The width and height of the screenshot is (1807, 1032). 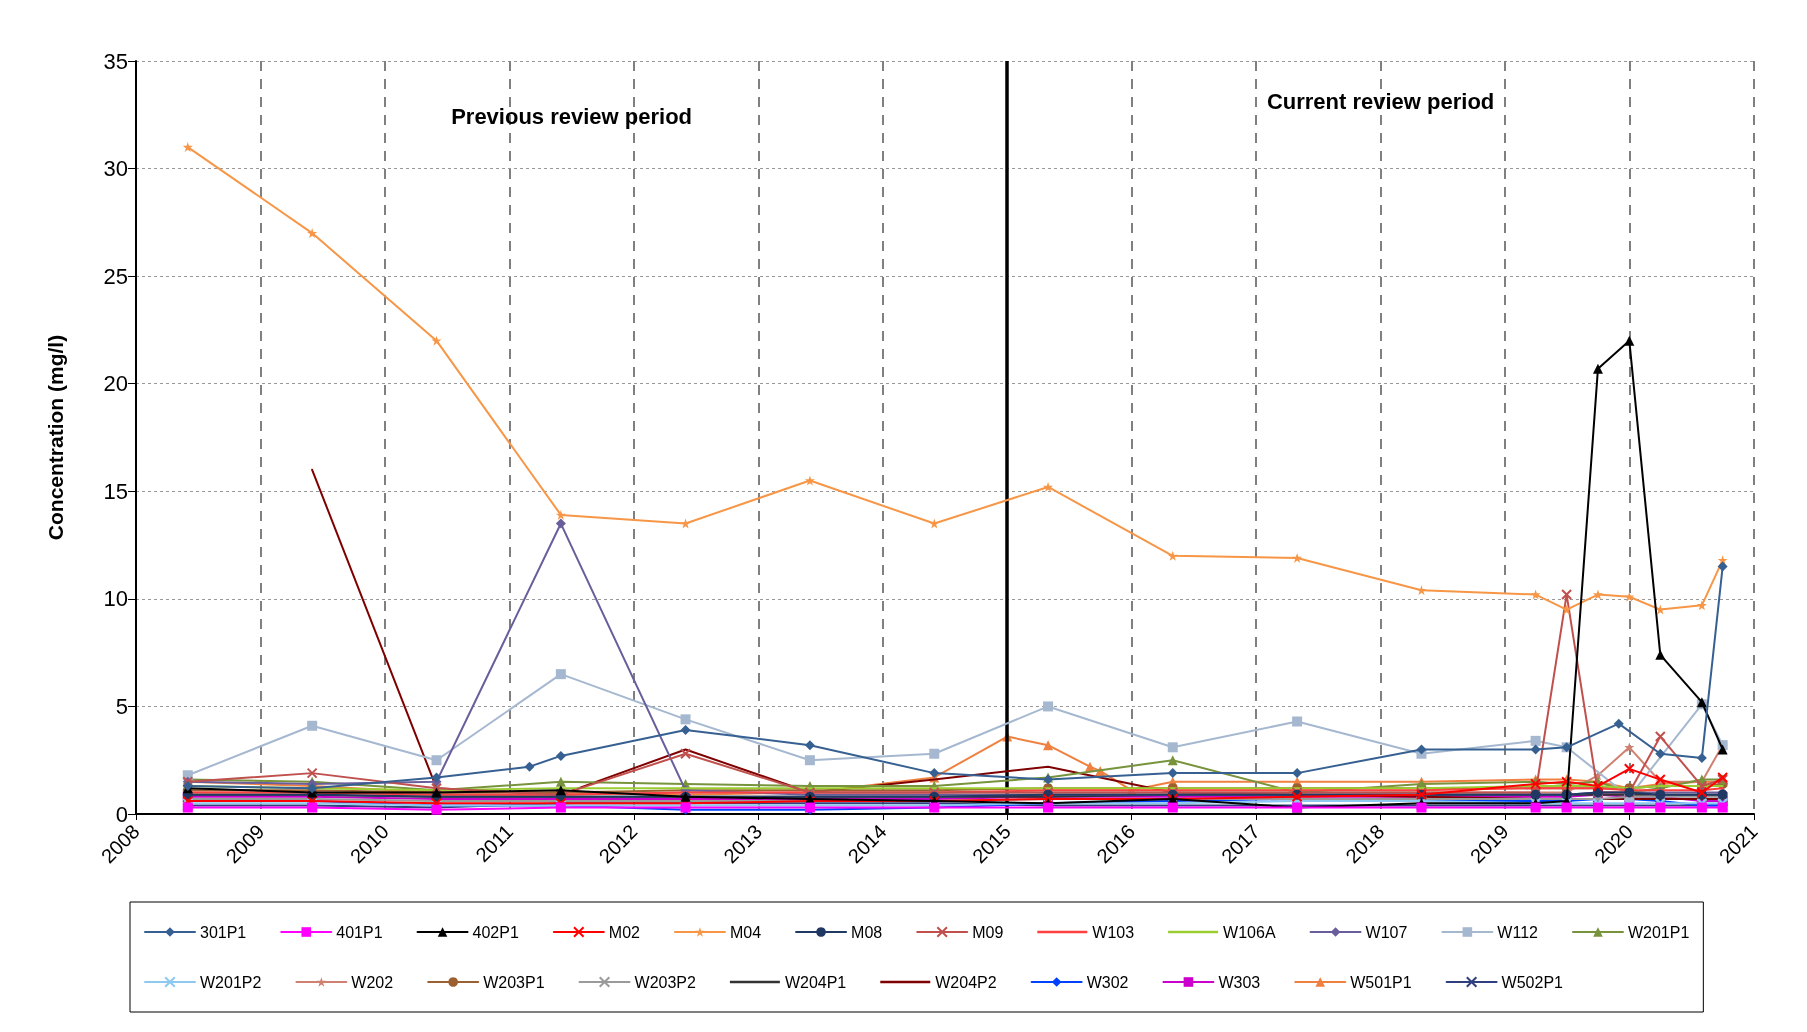 I want to click on legend-label: W103, so click(x=1113, y=932).